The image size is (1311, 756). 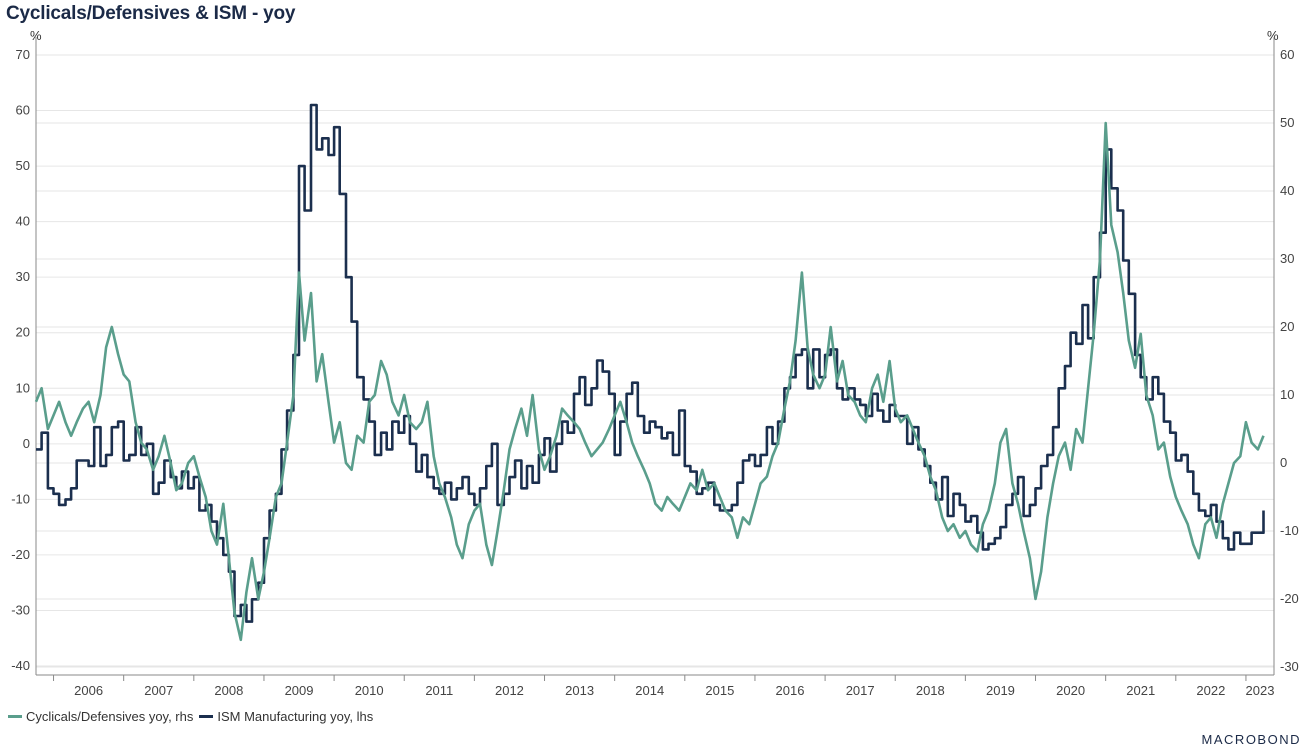 I want to click on right-tick-label: 10, so click(x=1287, y=394).